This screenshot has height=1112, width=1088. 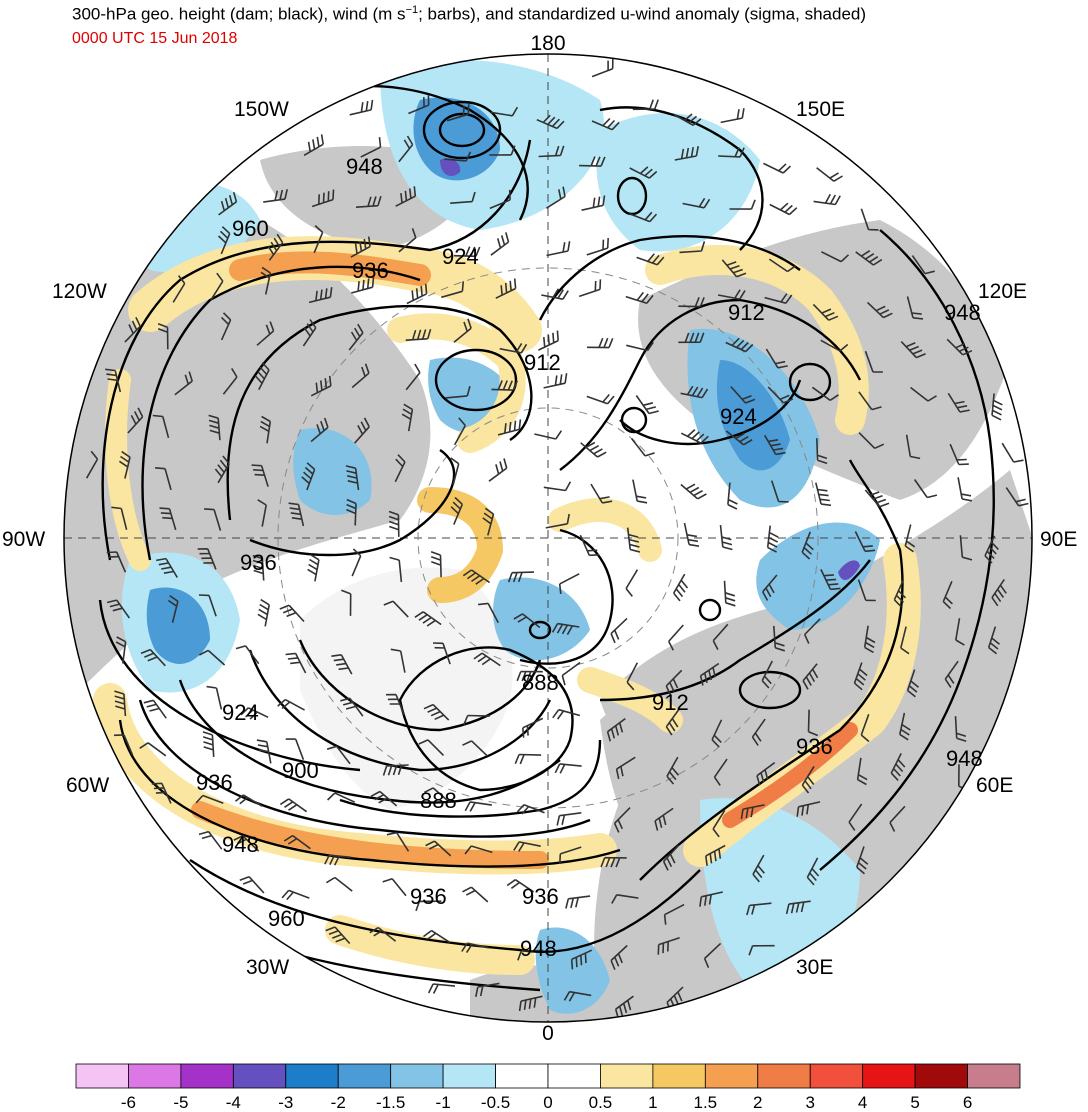 I want to click on lon-label-150w: 150W, so click(x=261, y=109).